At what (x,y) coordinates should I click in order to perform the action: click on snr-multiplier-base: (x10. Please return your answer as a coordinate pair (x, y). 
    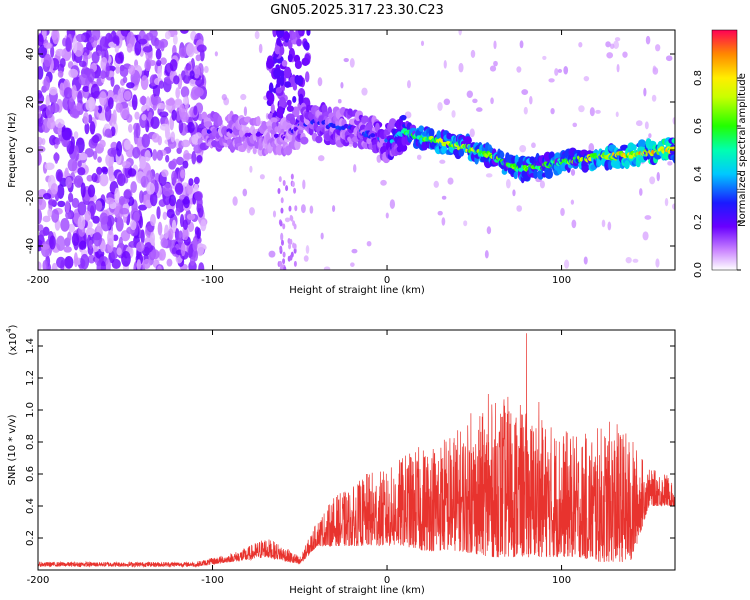
    Looking at the image, I should click on (13, 344).